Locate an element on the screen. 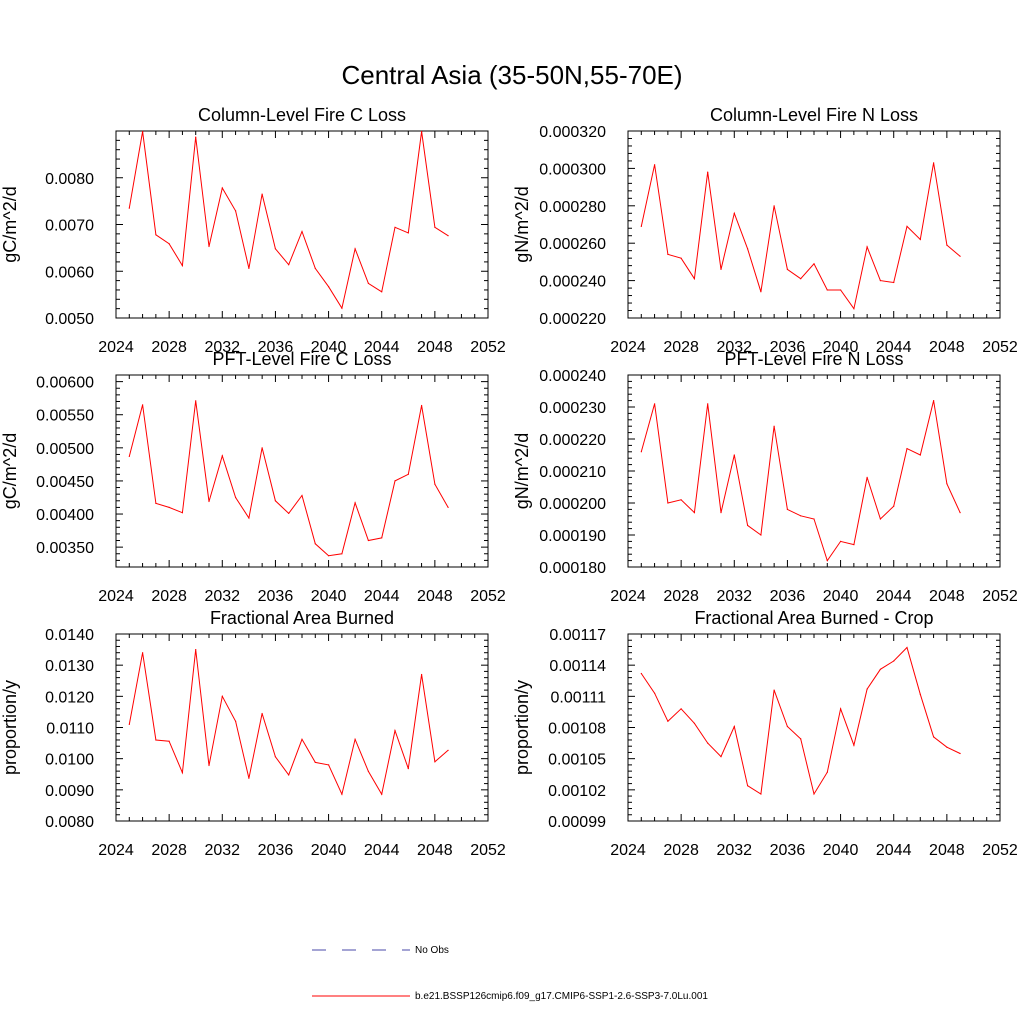  y-tick-label: 0.000220 is located at coordinates (572, 319).